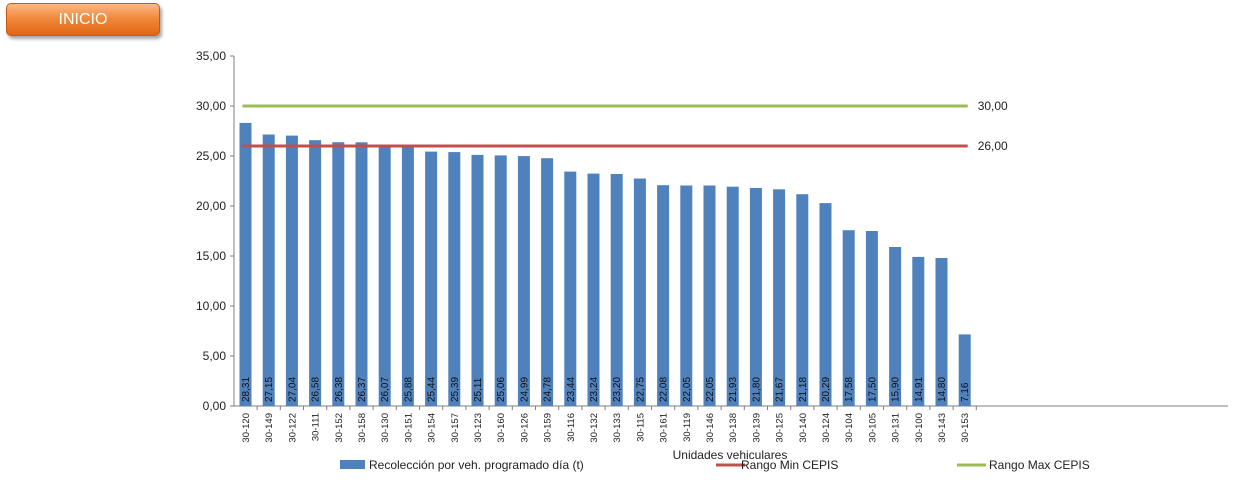  I want to click on x-tick-label: 30-130, so click(385, 428).